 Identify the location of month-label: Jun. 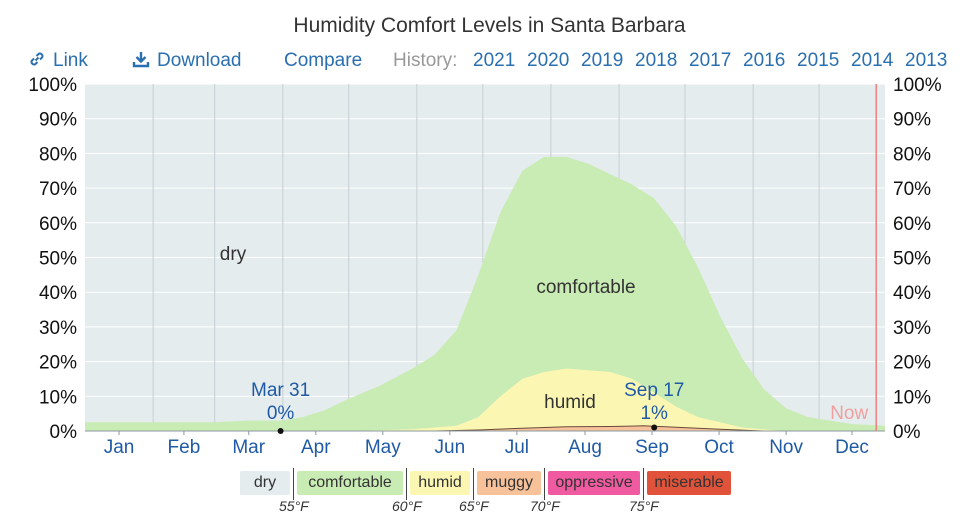
(450, 447).